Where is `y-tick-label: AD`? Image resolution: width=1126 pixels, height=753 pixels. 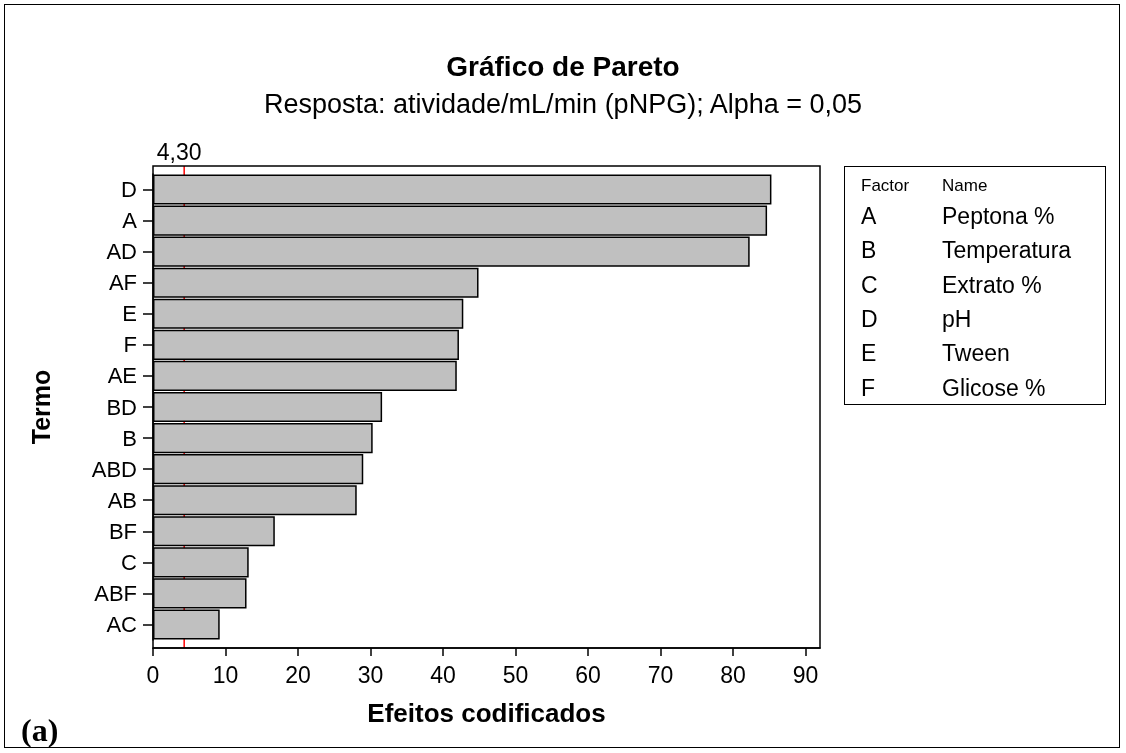
y-tick-label: AD is located at coordinates (121, 252).